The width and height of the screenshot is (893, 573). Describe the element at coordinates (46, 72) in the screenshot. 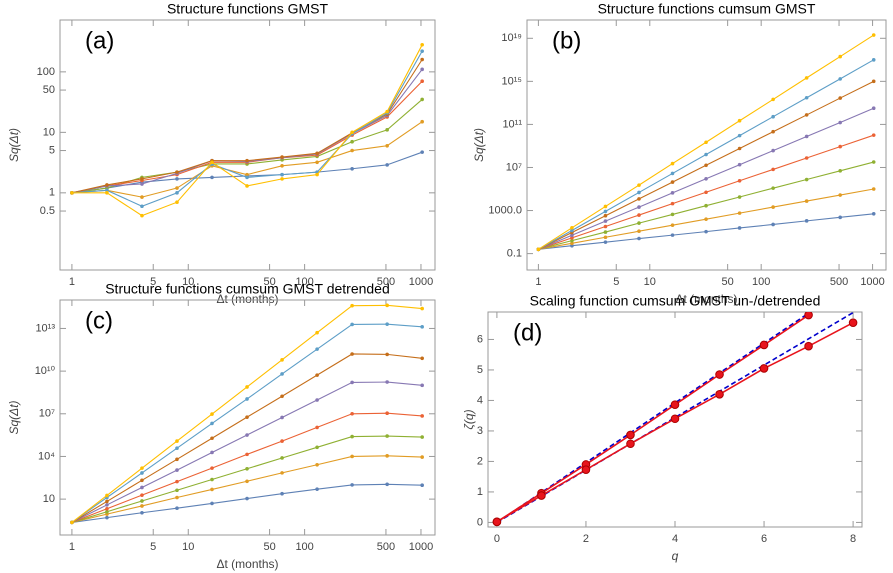

I see `y-tick-label: 100` at that location.